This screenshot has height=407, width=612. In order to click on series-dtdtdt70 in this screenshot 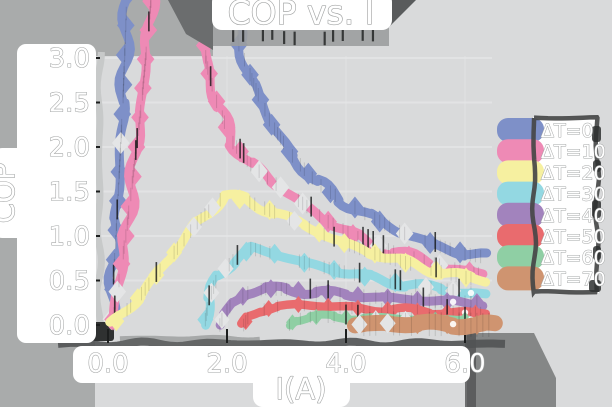, I will do `click(425, 324)`.